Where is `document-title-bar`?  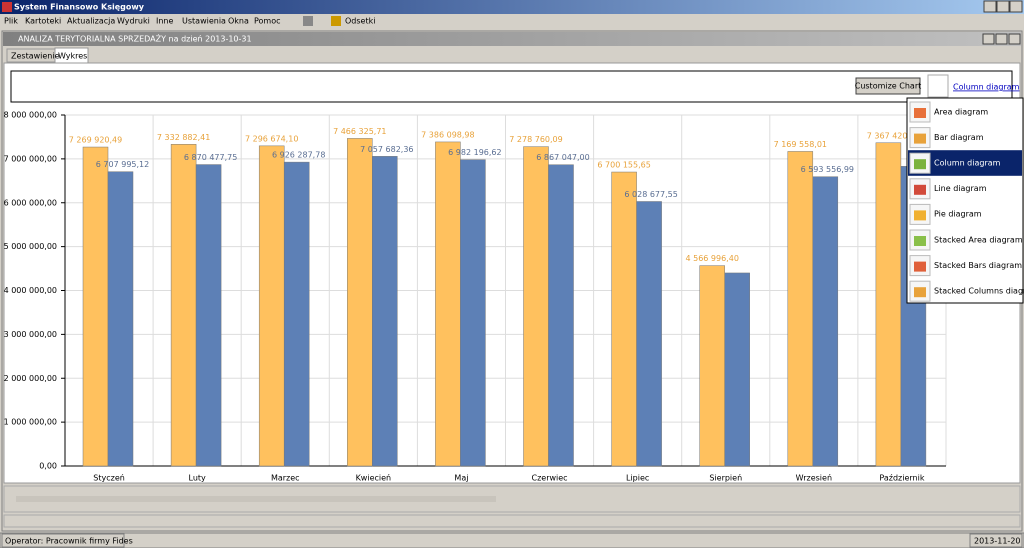 document-title-bar is located at coordinates (512, 39).